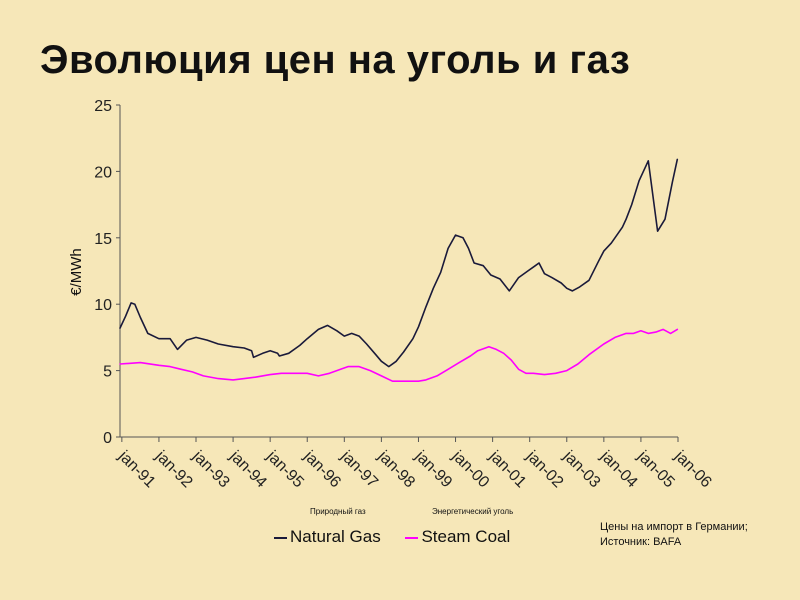 The image size is (800, 600). I want to click on y-tick-label: 20, so click(103, 172).